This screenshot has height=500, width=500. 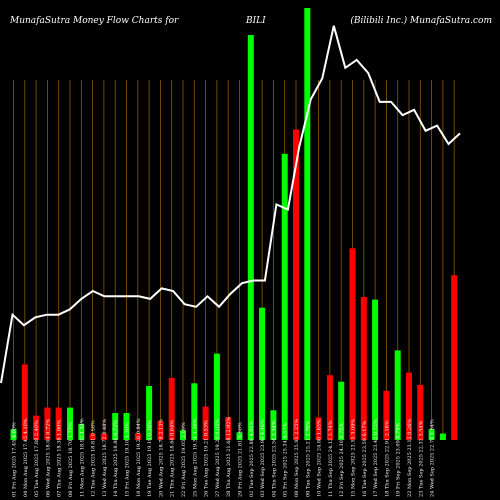 I want to click on x-tick-label: 15 Mon Sep 2025 23.55 3.09%, so click(x=354, y=458).